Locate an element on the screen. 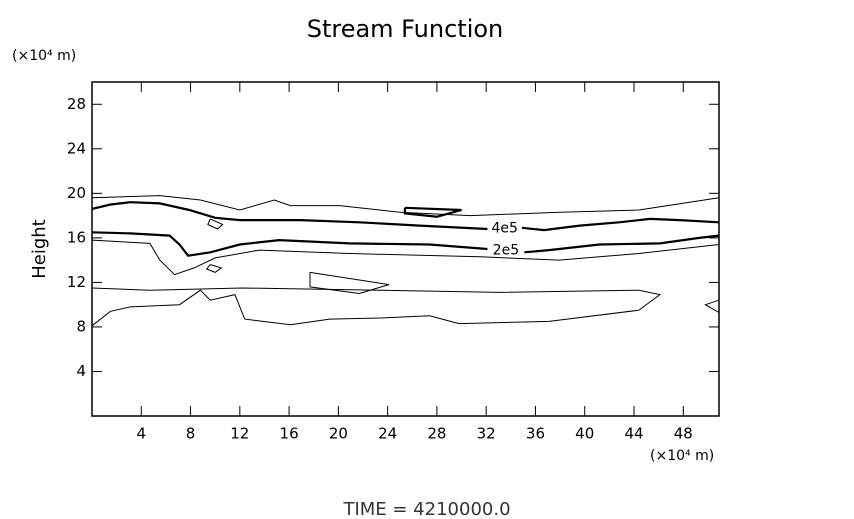  x-tick-label: 16 is located at coordinates (289, 434).